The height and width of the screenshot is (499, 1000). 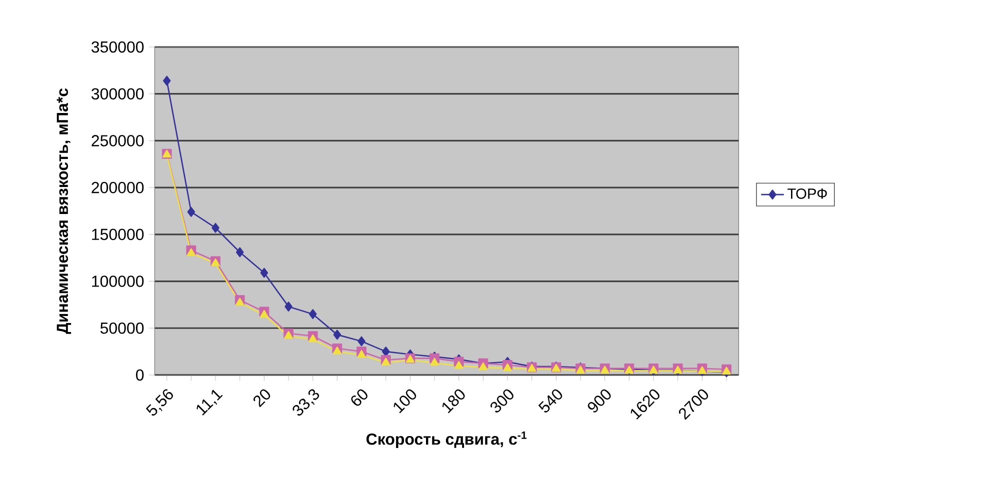 I want to click on y-tick-label: 350000, so click(x=117, y=47).